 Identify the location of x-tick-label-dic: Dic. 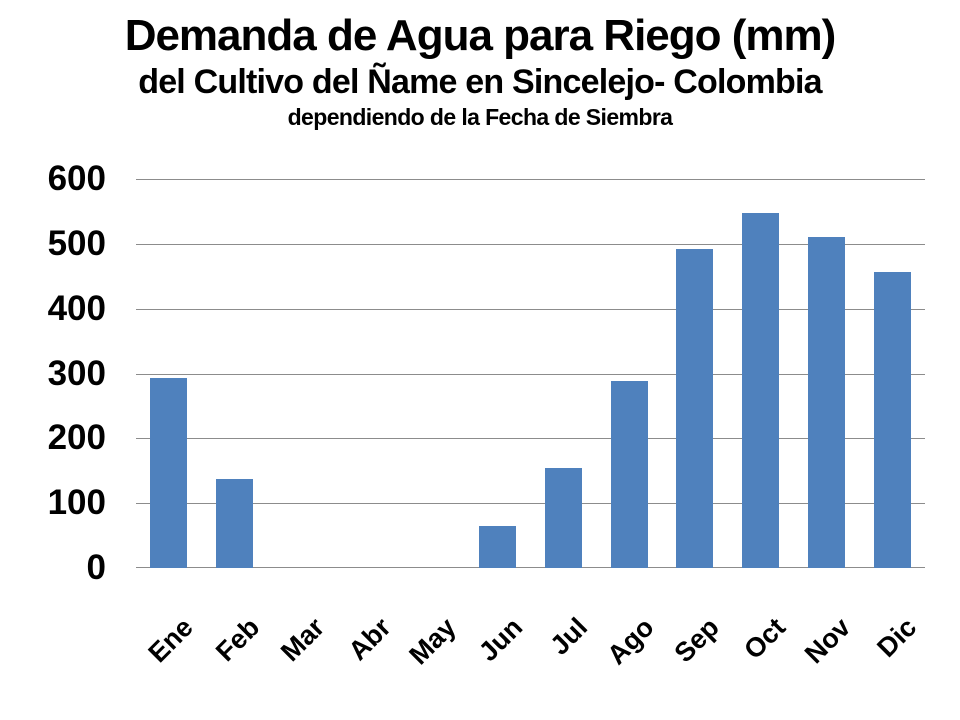
(897, 637).